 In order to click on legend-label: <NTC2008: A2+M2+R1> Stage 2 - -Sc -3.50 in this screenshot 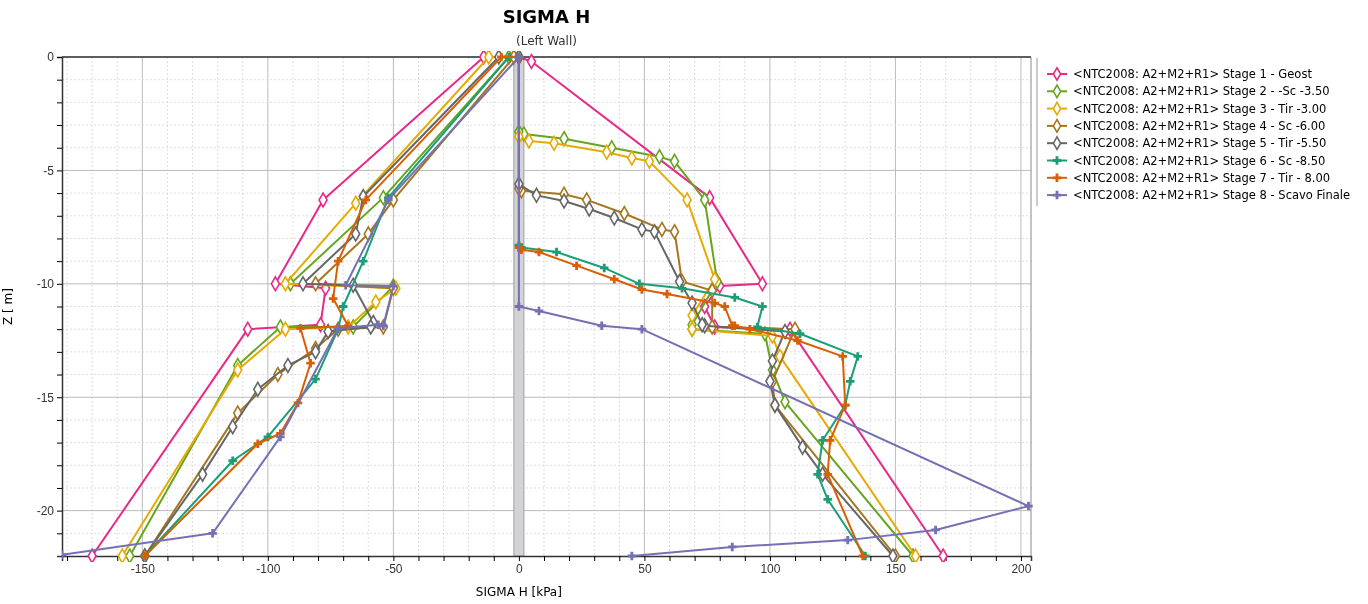, I will do `click(1201, 91)`.